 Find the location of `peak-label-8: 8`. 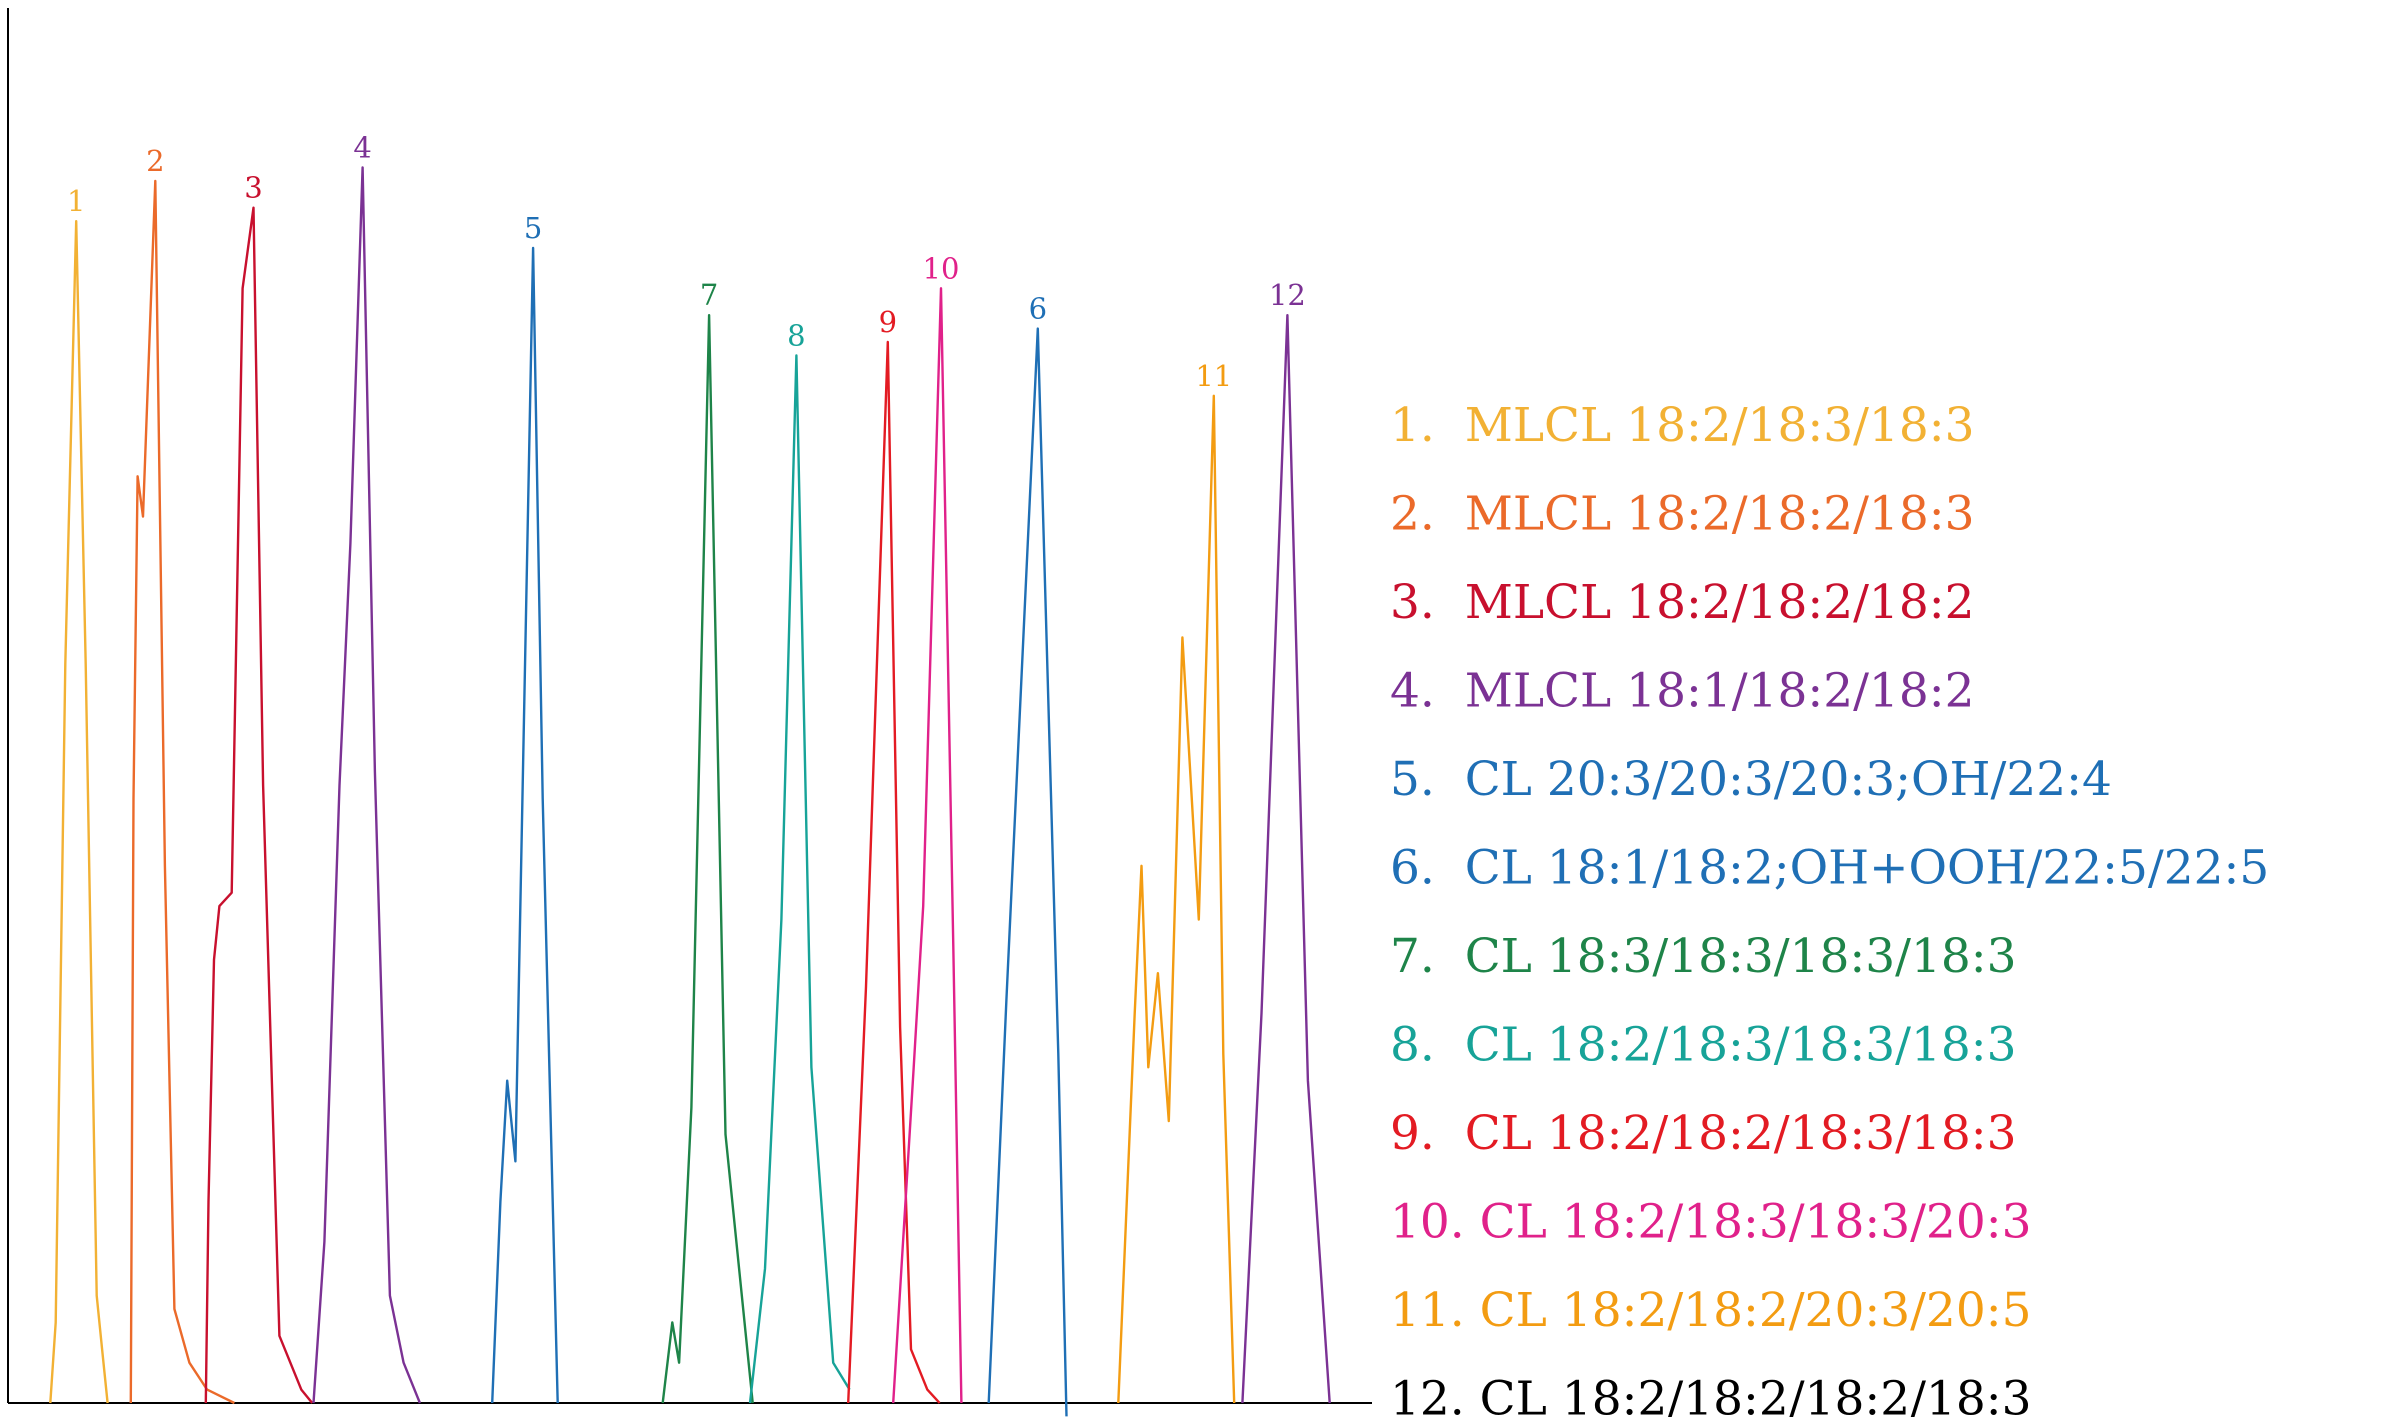

peak-label-8: 8 is located at coordinates (796, 336).